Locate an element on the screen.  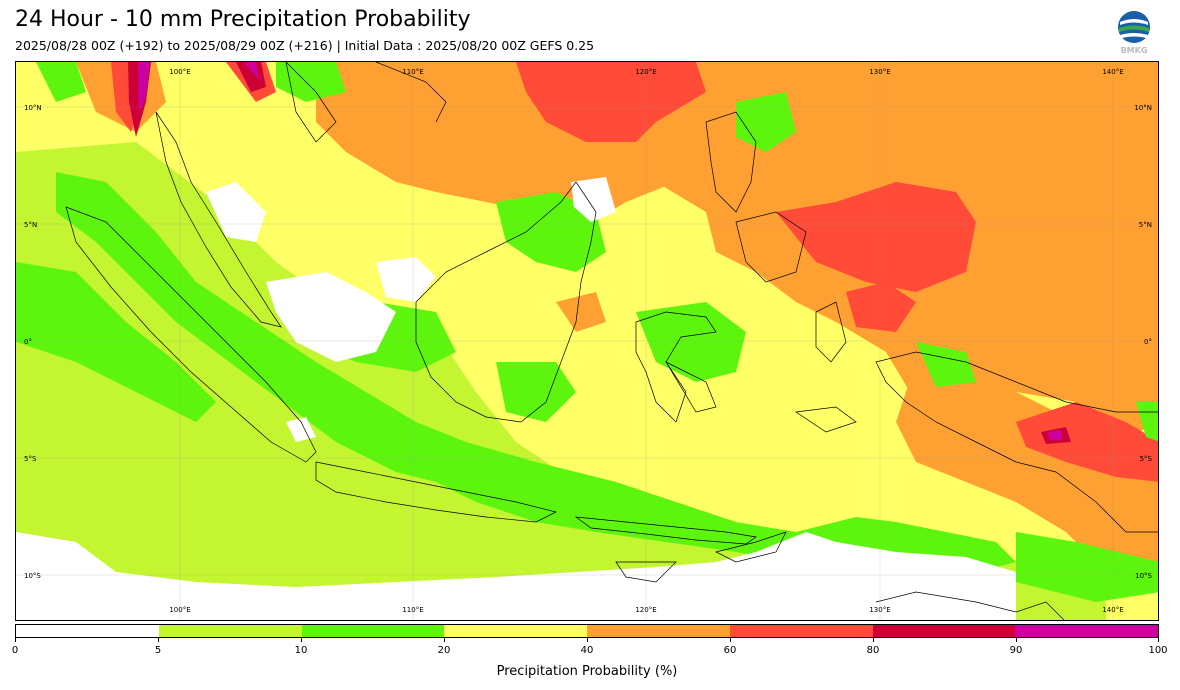
lon-label-top: 120°E is located at coordinates (645, 72).